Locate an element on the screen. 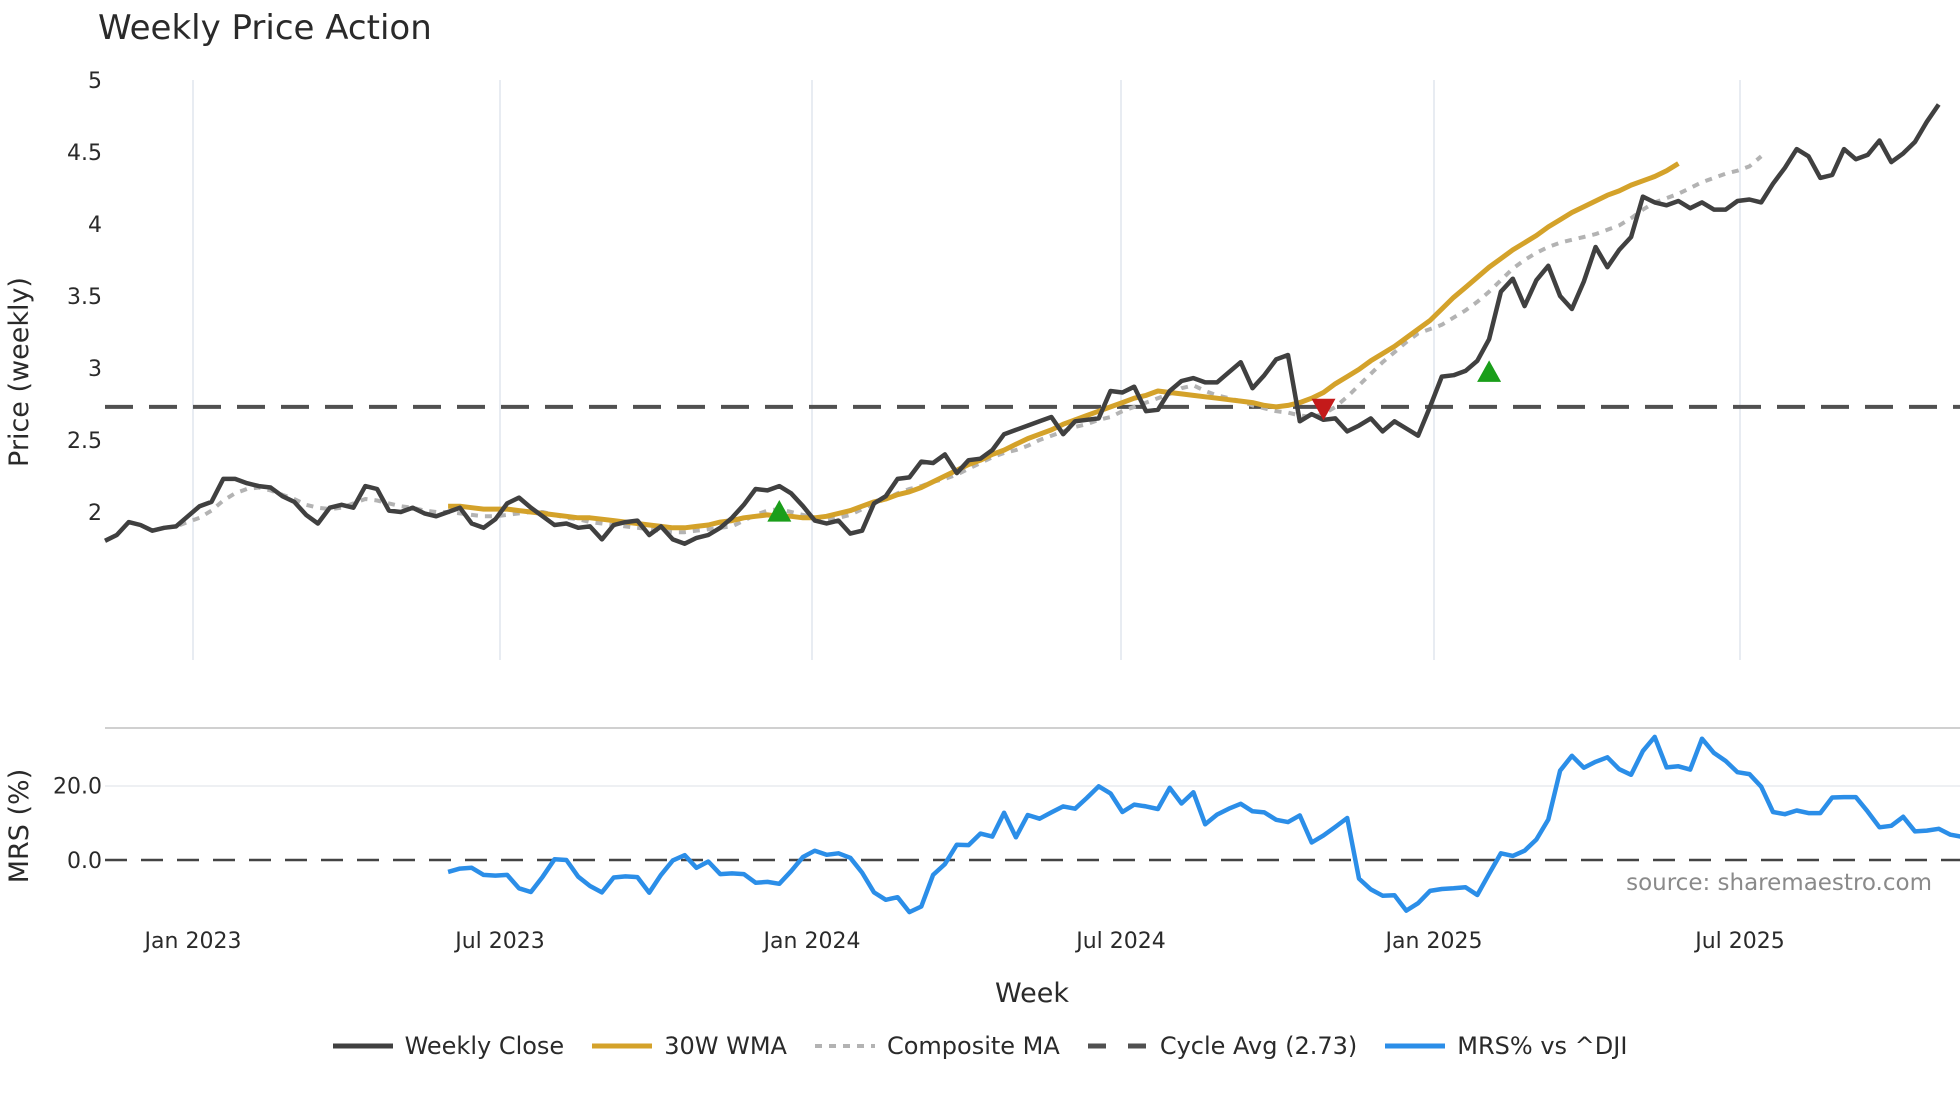  sell-signal-marker is located at coordinates (1323, 409).